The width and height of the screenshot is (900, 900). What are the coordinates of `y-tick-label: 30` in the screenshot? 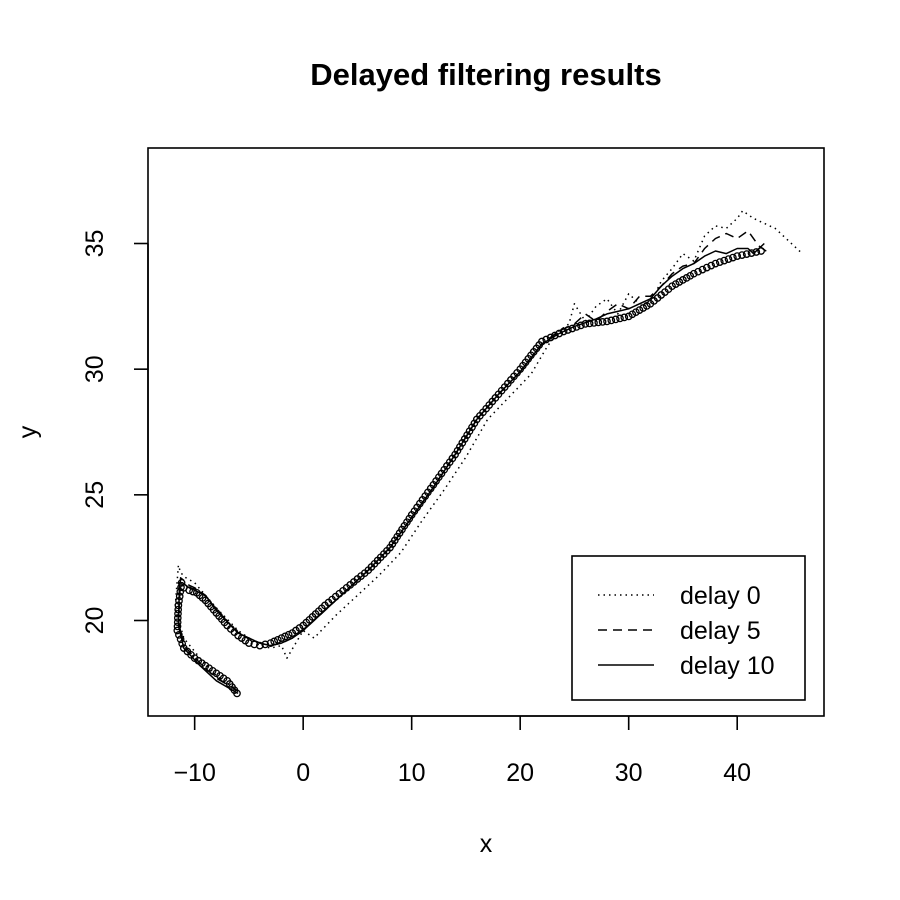 It's located at (95, 369).